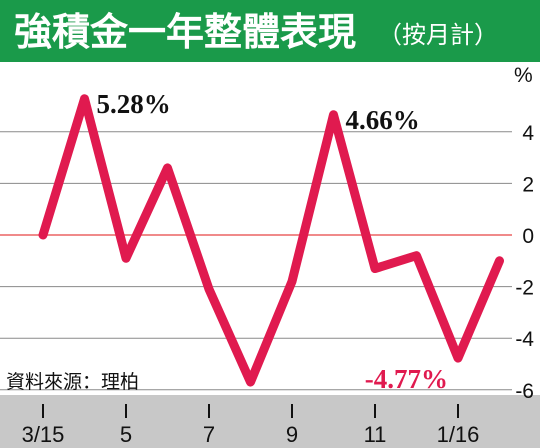  What do you see at coordinates (524, 288) in the screenshot?
I see `y-tick-label: -2` at bounding box center [524, 288].